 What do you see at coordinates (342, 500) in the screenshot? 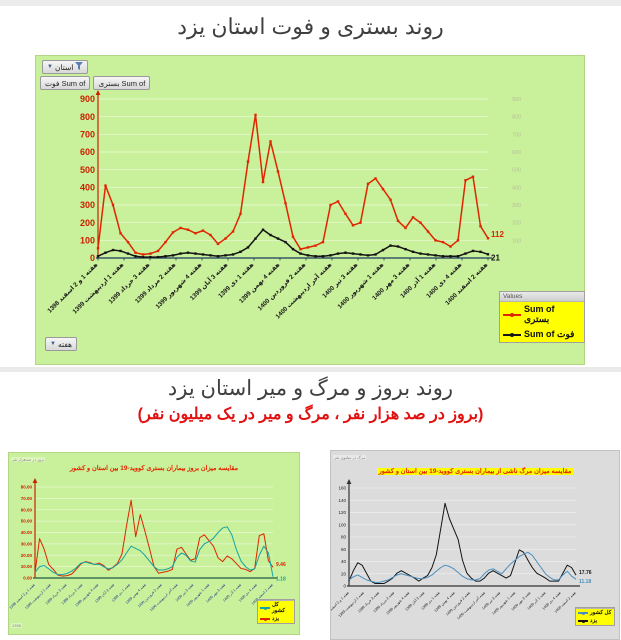
I see `svg-text: 140` at bounding box center [342, 500].